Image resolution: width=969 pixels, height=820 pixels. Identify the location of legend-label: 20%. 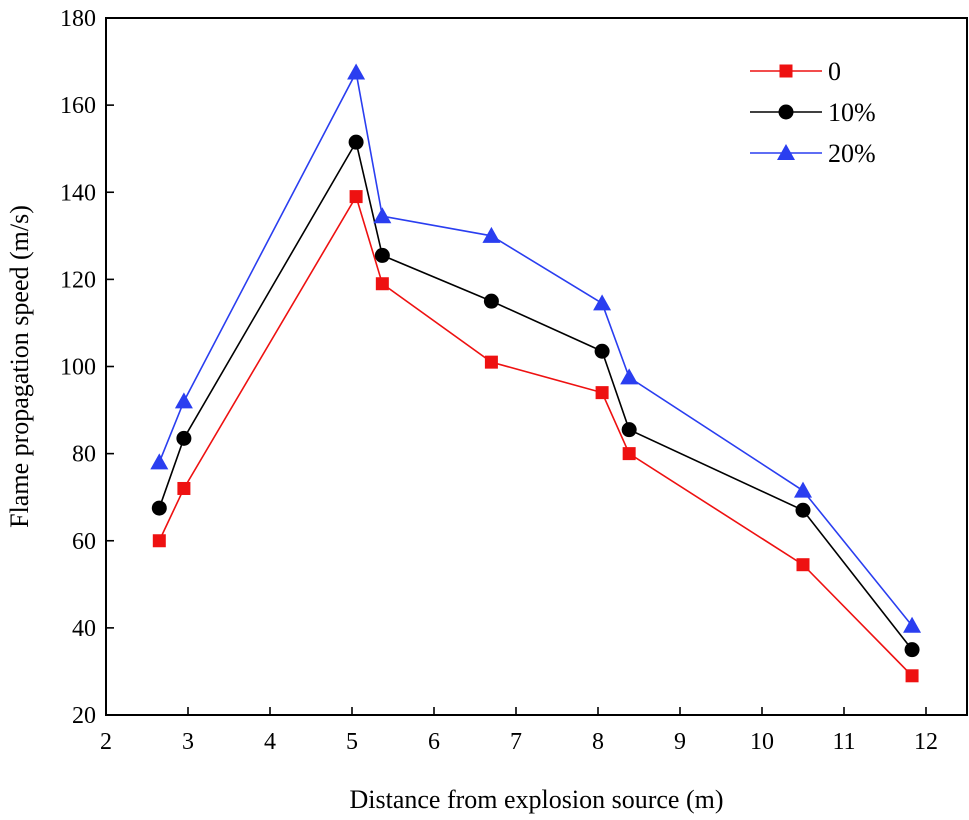
(852, 153).